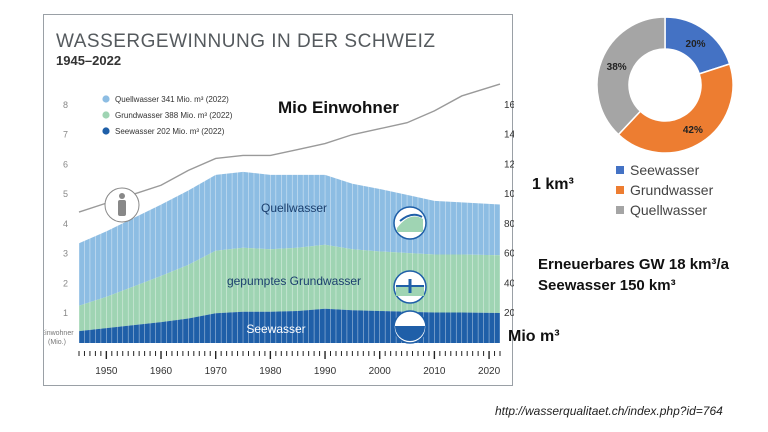  What do you see at coordinates (275, 329) in the screenshot?
I see `label-seewasser: Seewasser` at bounding box center [275, 329].